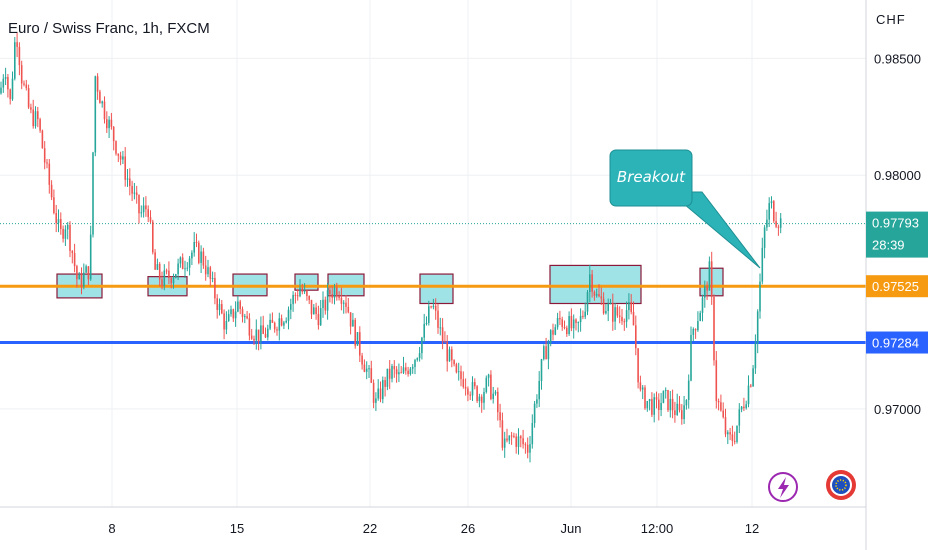 This screenshot has width=932, height=550. What do you see at coordinates (783, 487) in the screenshot?
I see `lightning-icon` at bounding box center [783, 487].